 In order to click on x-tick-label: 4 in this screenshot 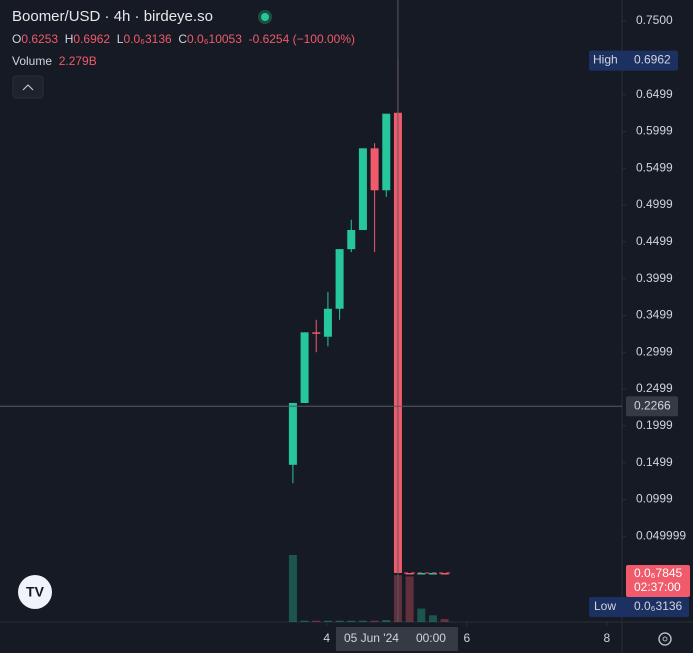, I will do `click(326, 638)`.